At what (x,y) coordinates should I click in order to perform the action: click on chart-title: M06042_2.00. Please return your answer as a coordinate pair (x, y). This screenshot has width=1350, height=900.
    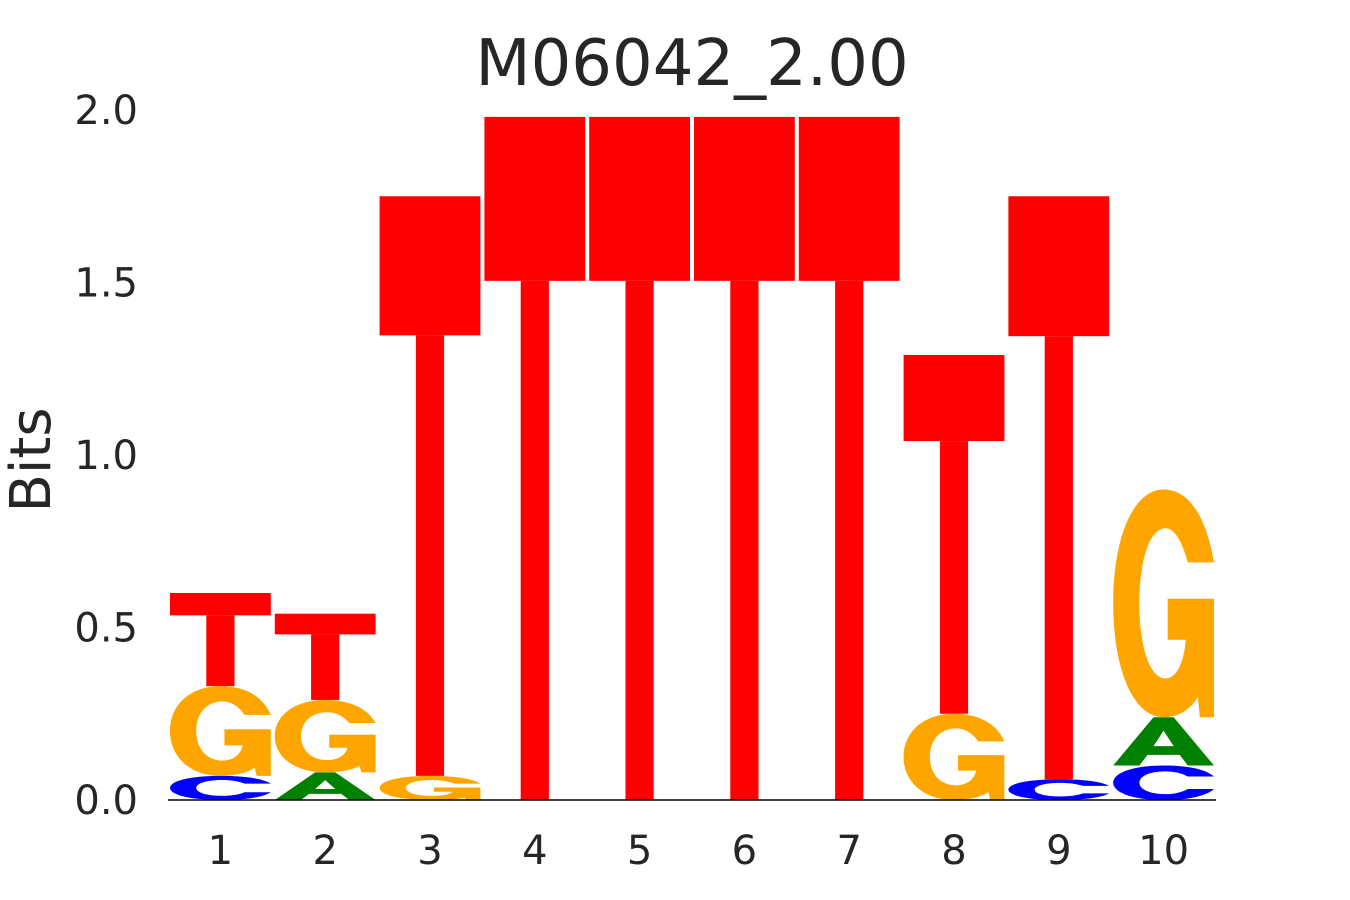
    Looking at the image, I should click on (691, 64).